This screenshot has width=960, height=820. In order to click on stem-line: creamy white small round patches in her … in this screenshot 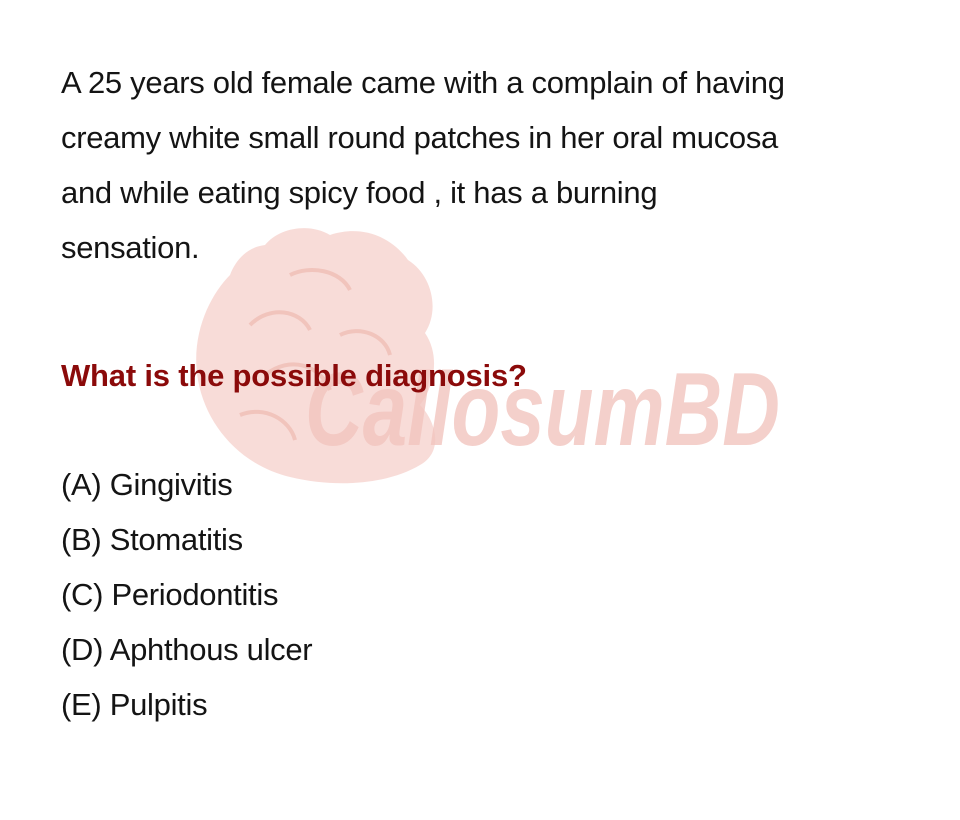, I will do `click(419, 137)`.